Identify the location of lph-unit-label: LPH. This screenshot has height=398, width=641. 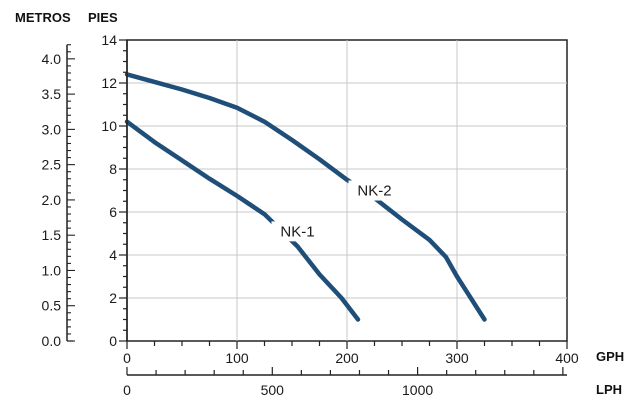
(609, 389).